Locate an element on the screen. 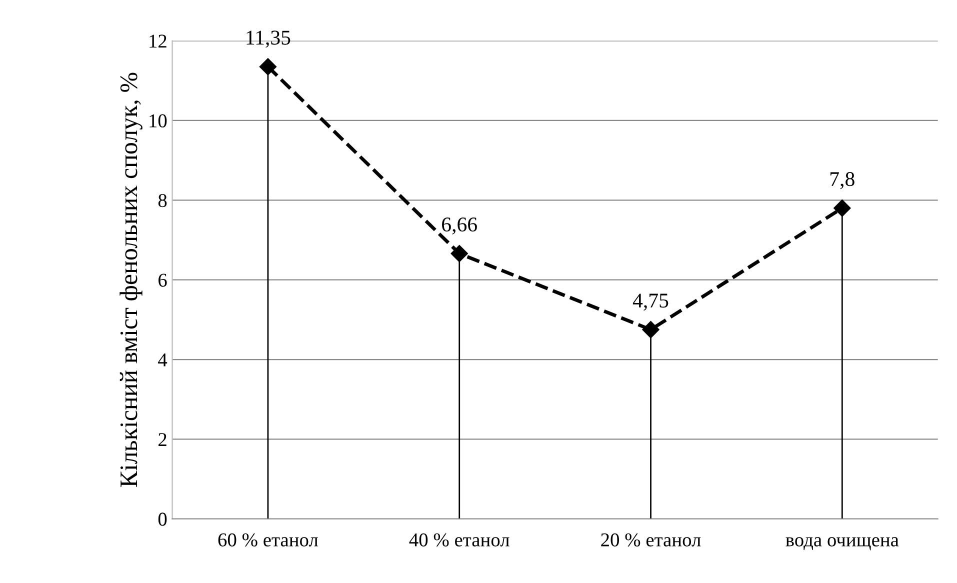 This screenshot has height=583, width=957. x-tick-label: 40 % етанол is located at coordinates (459, 540).